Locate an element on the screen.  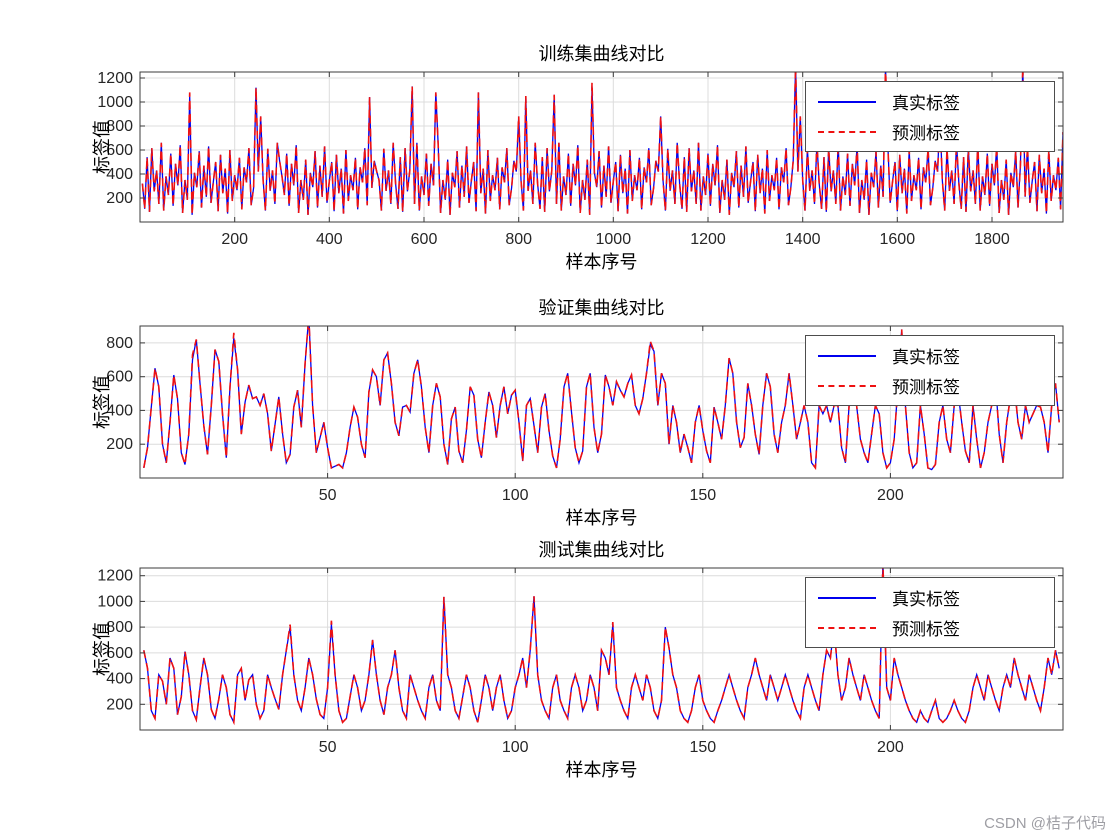
chart-title-train: 训练集曲线对比 is located at coordinates (601, 54).